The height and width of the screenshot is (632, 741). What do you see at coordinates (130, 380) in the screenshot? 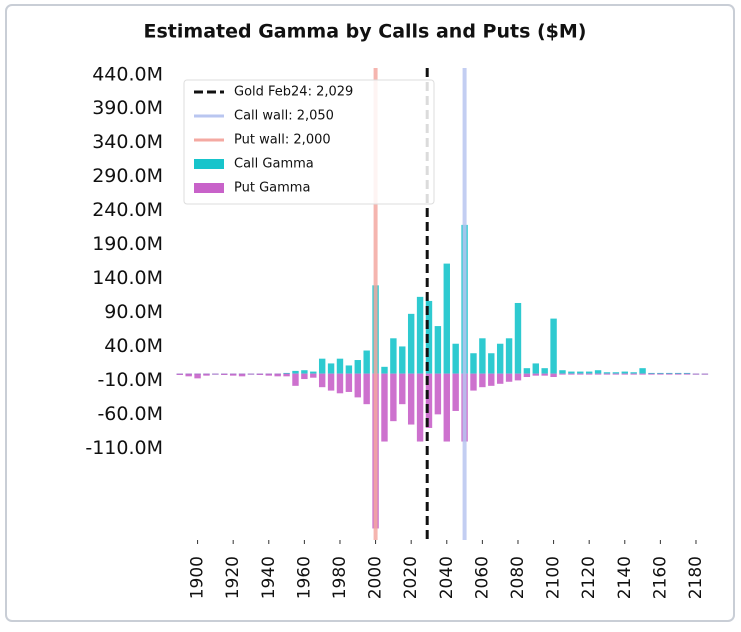
I see `y-tick-label: -10.0M` at bounding box center [130, 380].